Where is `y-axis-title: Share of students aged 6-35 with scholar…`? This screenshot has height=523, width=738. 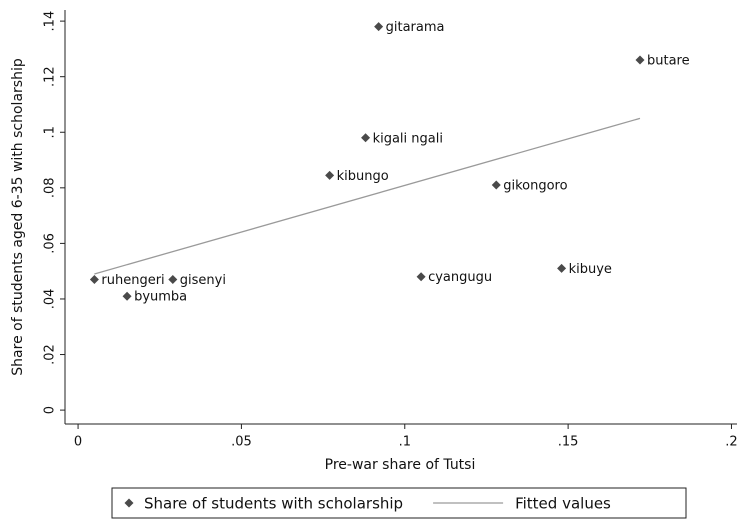
y-axis-title: Share of students aged 6-35 with scholar… is located at coordinates (18, 217).